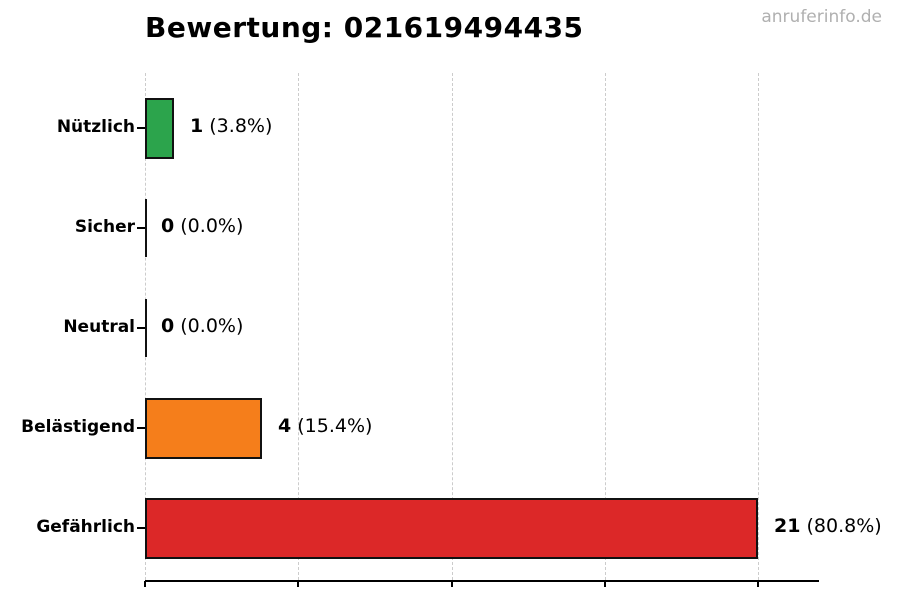  I want to click on value-label: 21 (80.8%), so click(828, 526).